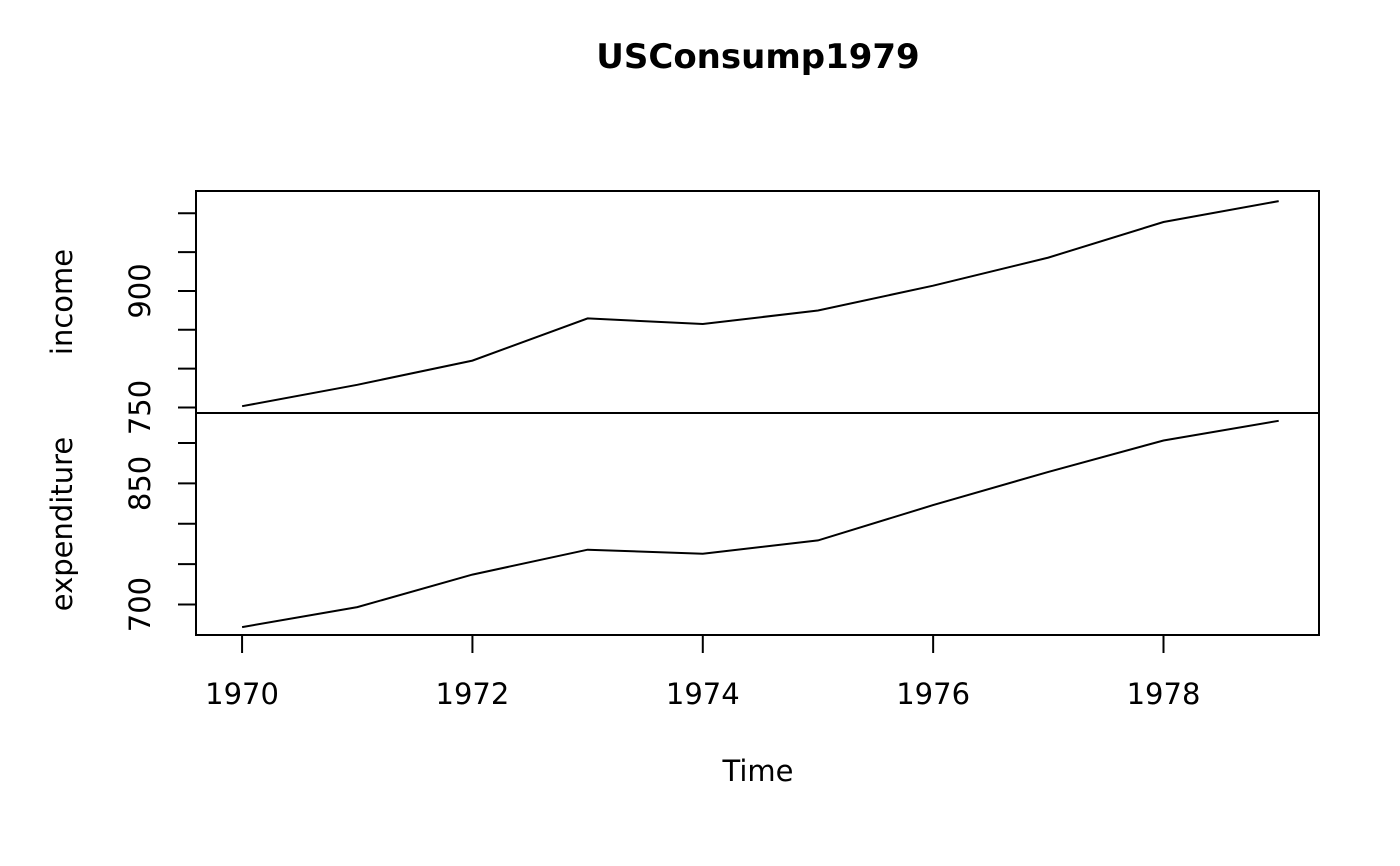 The height and width of the screenshot is (866, 1400). Describe the element at coordinates (140, 407) in the screenshot. I see `income-y-tick-label: 750` at that location.